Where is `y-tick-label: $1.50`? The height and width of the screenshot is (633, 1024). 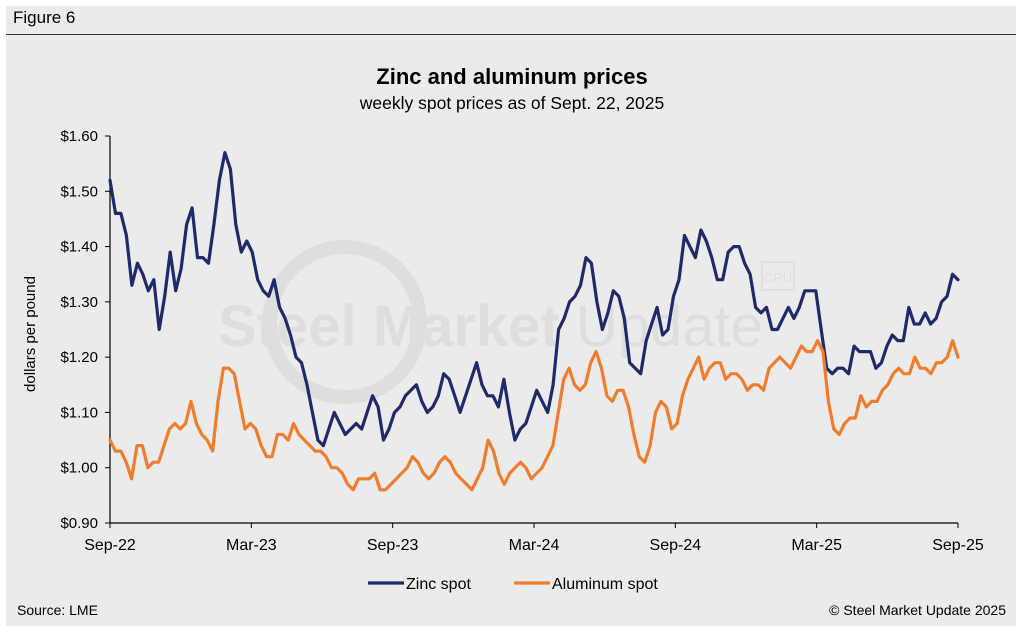
y-tick-label: $1.50 is located at coordinates (79, 191).